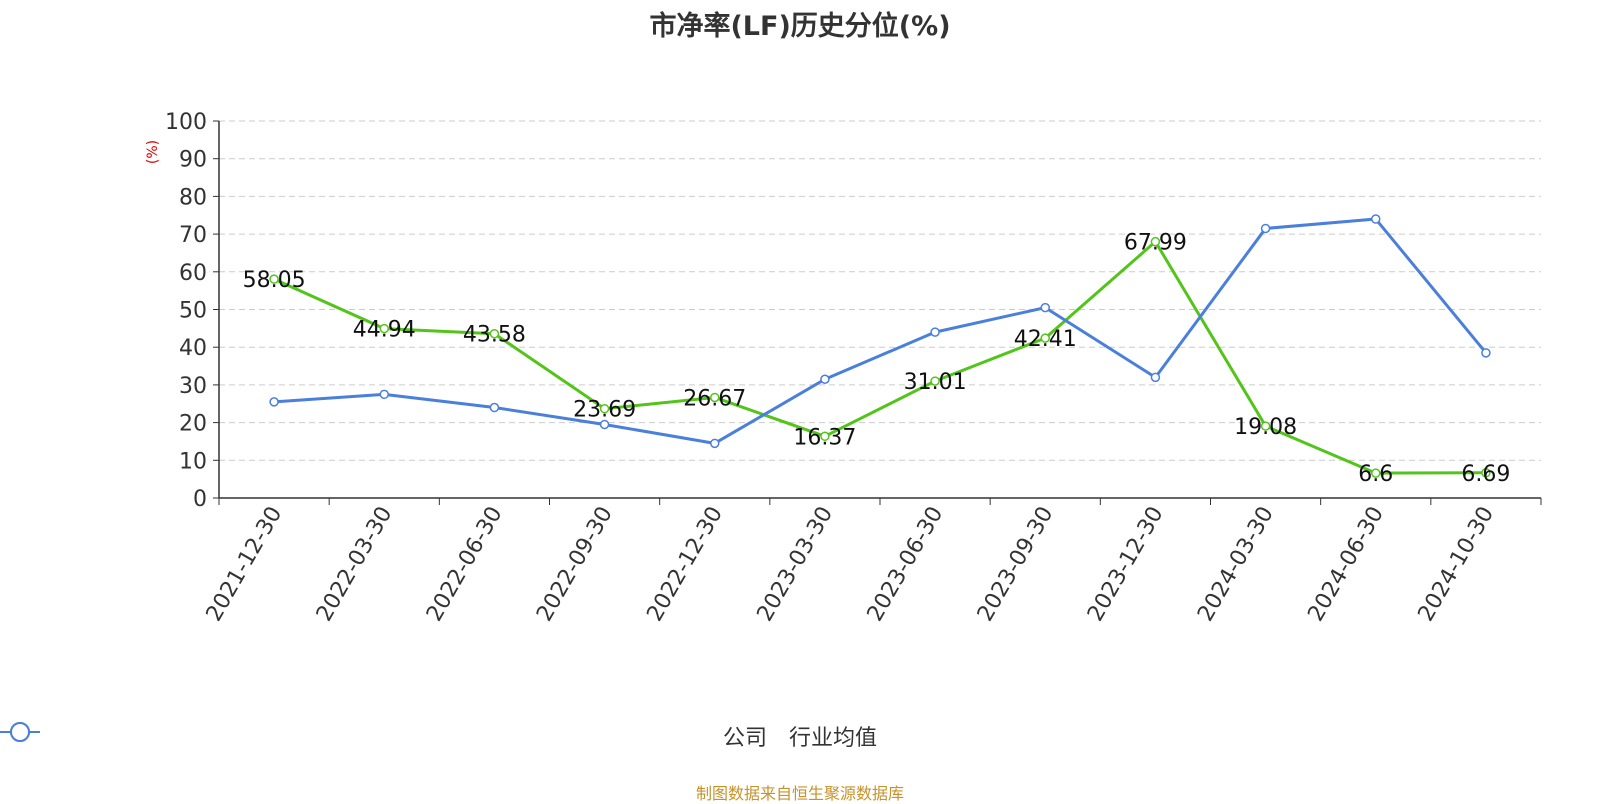 This screenshot has width=1600, height=804. I want to click on legend-item-industry-average: 行业均值, so click(439, 736).